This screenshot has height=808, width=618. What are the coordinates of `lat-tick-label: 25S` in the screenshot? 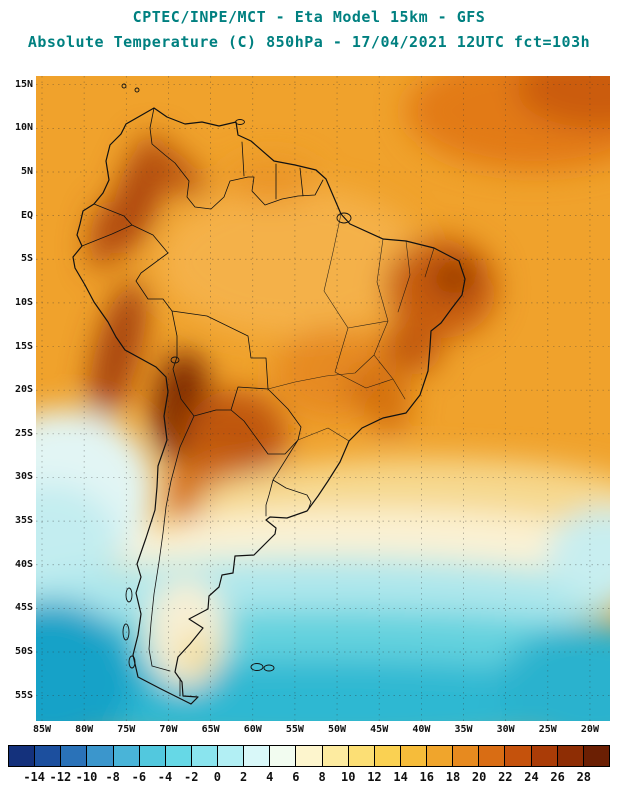 It's located at (23, 433).